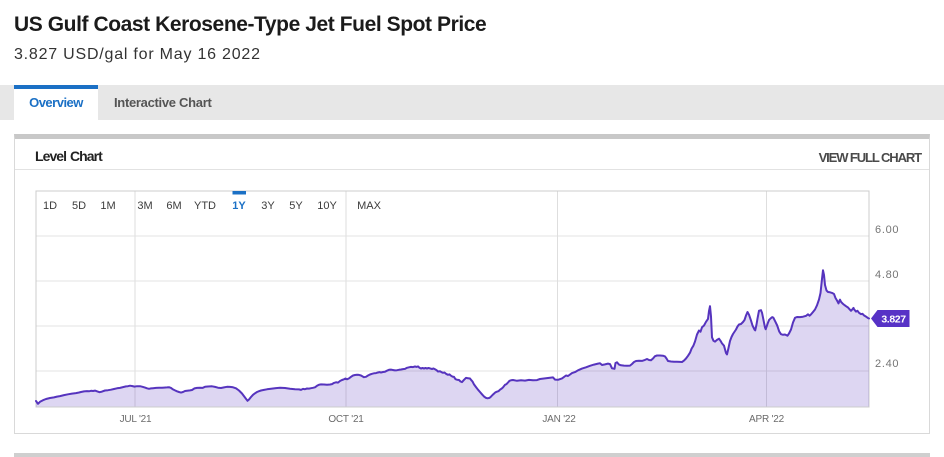  I want to click on svg-text: 3.827, so click(893, 319).